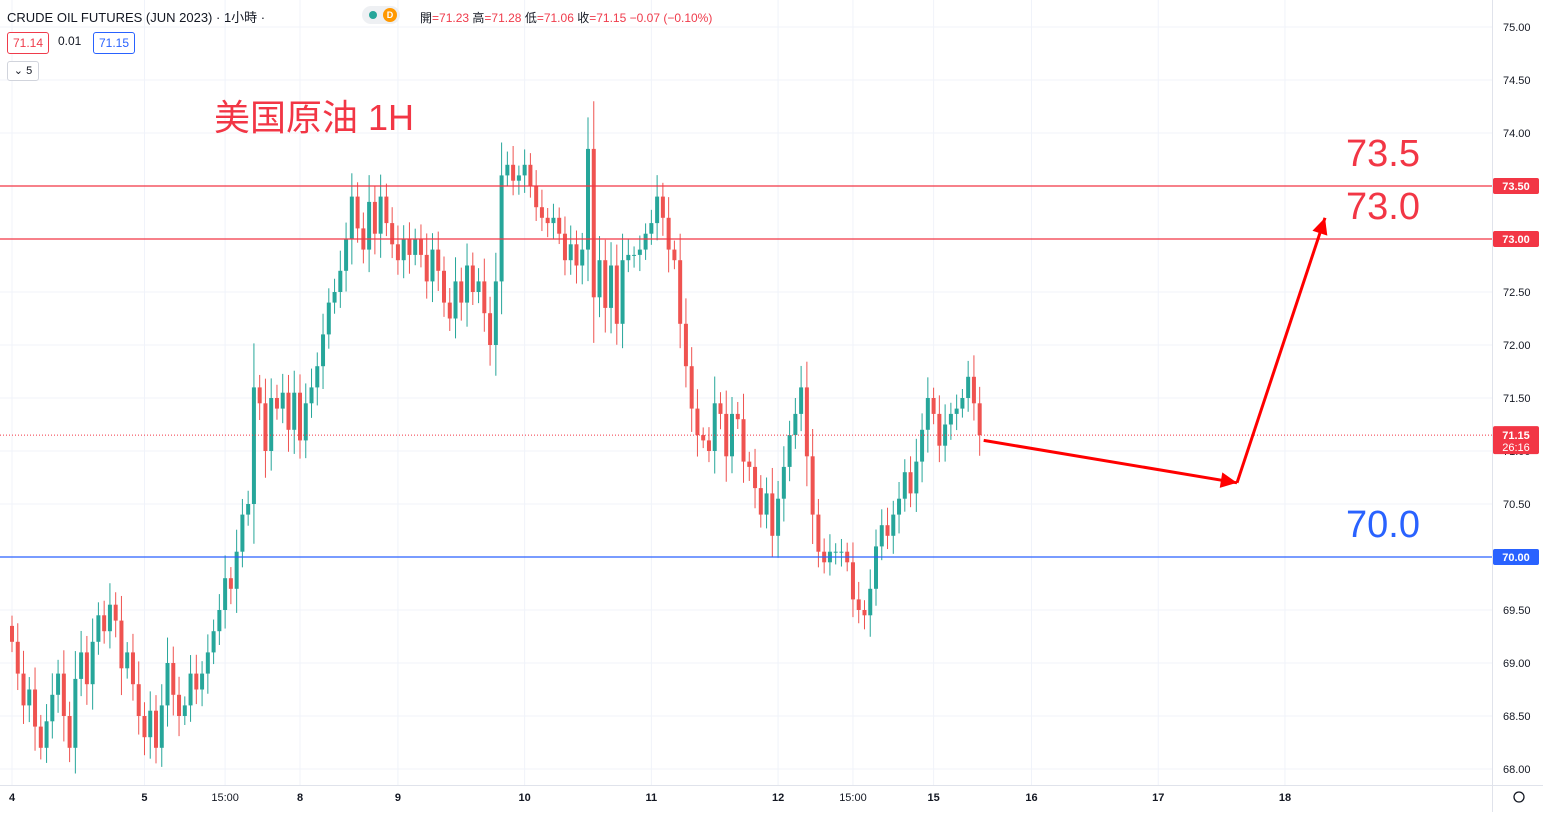 Image resolution: width=1543 pixels, height=817 pixels. What do you see at coordinates (18, 71) in the screenshot?
I see `chevron-down-icon: ⌄` at bounding box center [18, 71].